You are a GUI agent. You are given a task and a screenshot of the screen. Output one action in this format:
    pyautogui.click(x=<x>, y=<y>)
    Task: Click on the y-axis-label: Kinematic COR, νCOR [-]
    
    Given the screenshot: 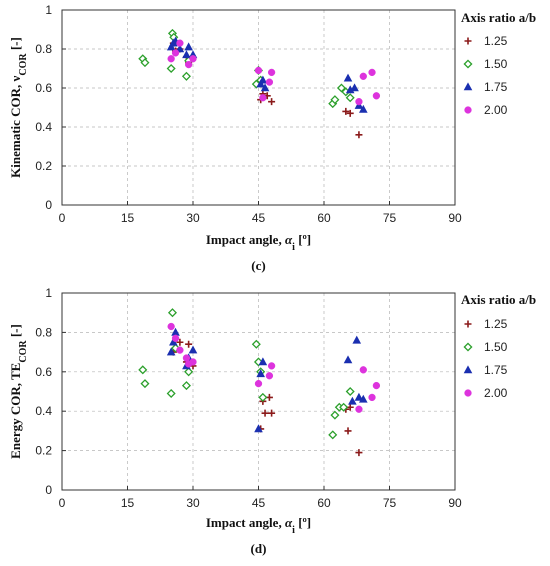 What is the action you would take?
    pyautogui.click(x=18, y=107)
    